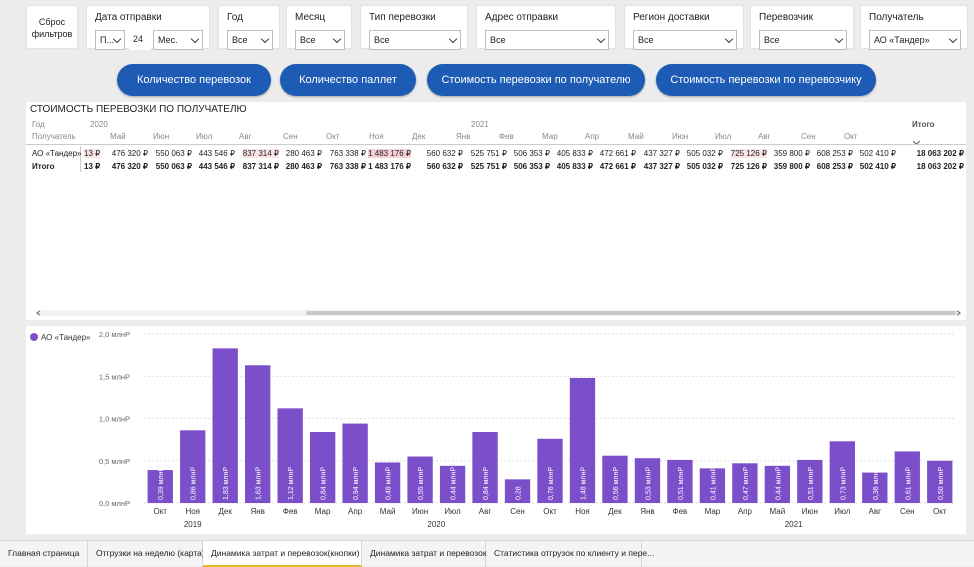  I want to click on year-2021-header: 2021, so click(480, 124).